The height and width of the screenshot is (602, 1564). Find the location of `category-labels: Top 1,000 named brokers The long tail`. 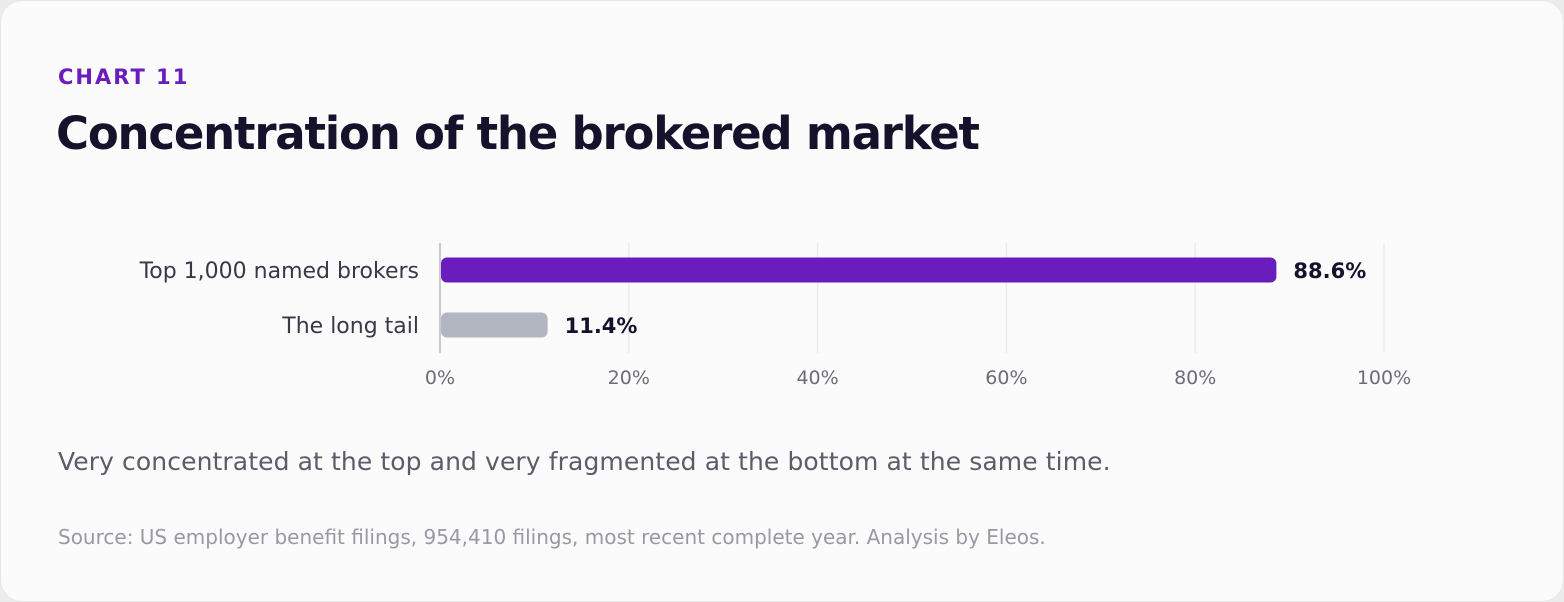

category-labels: Top 1,000 named brokers The long tail is located at coordinates (279, 299).